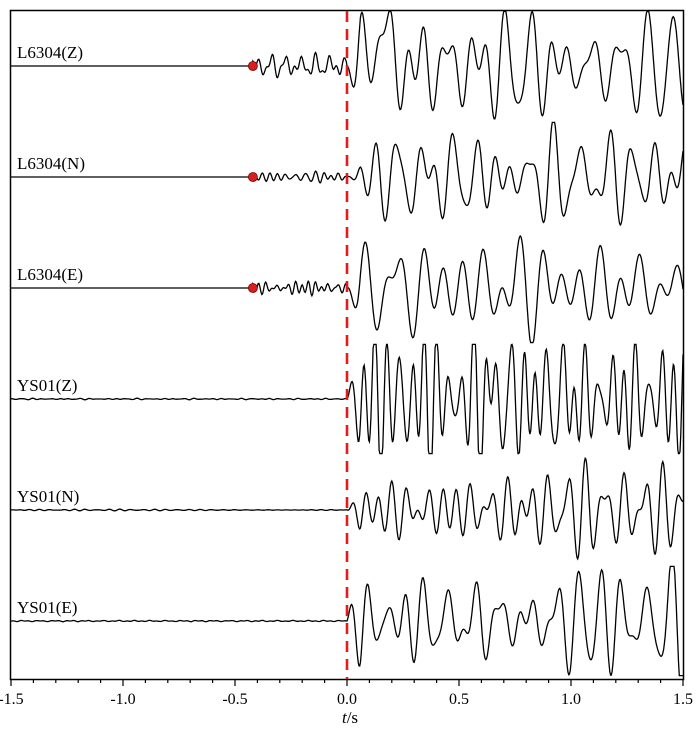  Describe the element at coordinates (347, 699) in the screenshot. I see `x-tick-label: 0.0` at that location.